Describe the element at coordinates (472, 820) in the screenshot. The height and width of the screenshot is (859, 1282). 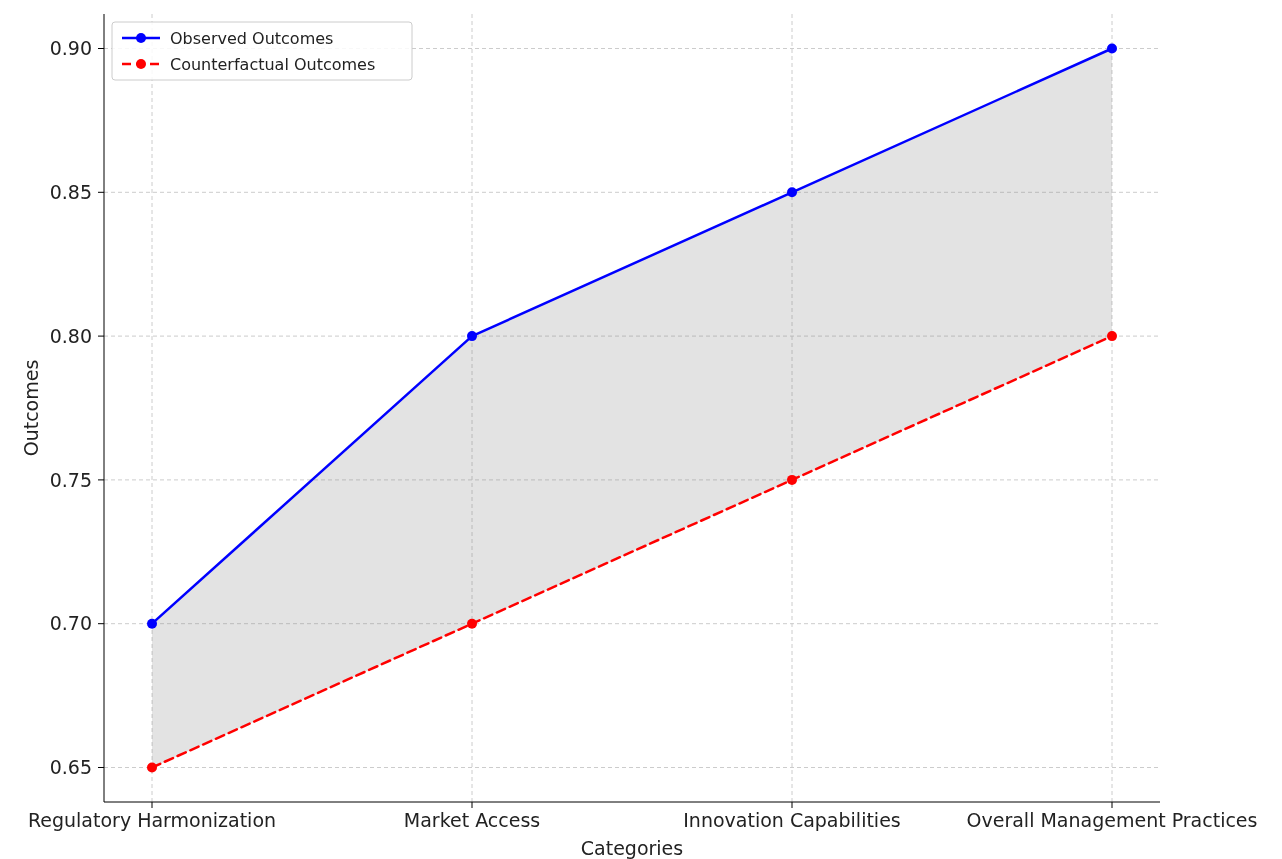
I see `x-tick-label: Market Access` at that location.